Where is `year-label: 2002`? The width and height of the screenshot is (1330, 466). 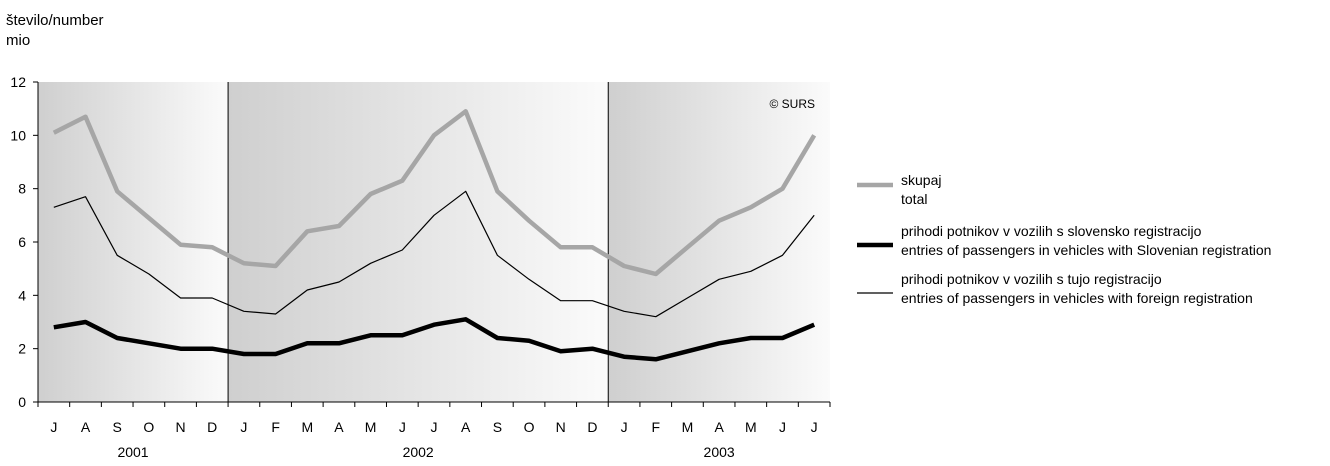
year-label: 2002 is located at coordinates (418, 452).